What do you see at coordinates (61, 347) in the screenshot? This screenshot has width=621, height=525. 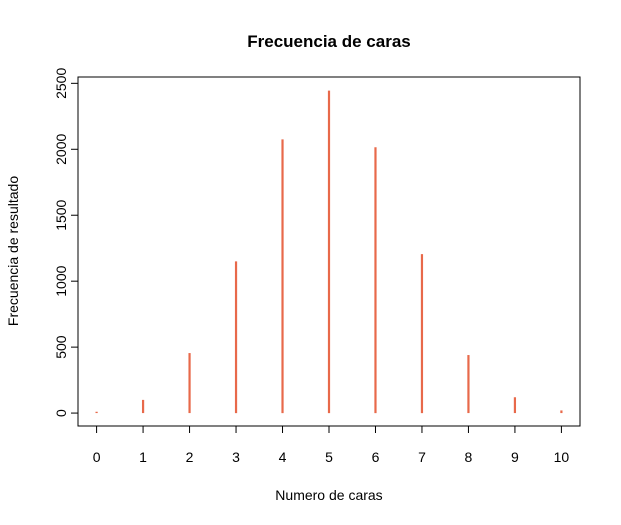 I see `y-tick-label: 500` at bounding box center [61, 347].